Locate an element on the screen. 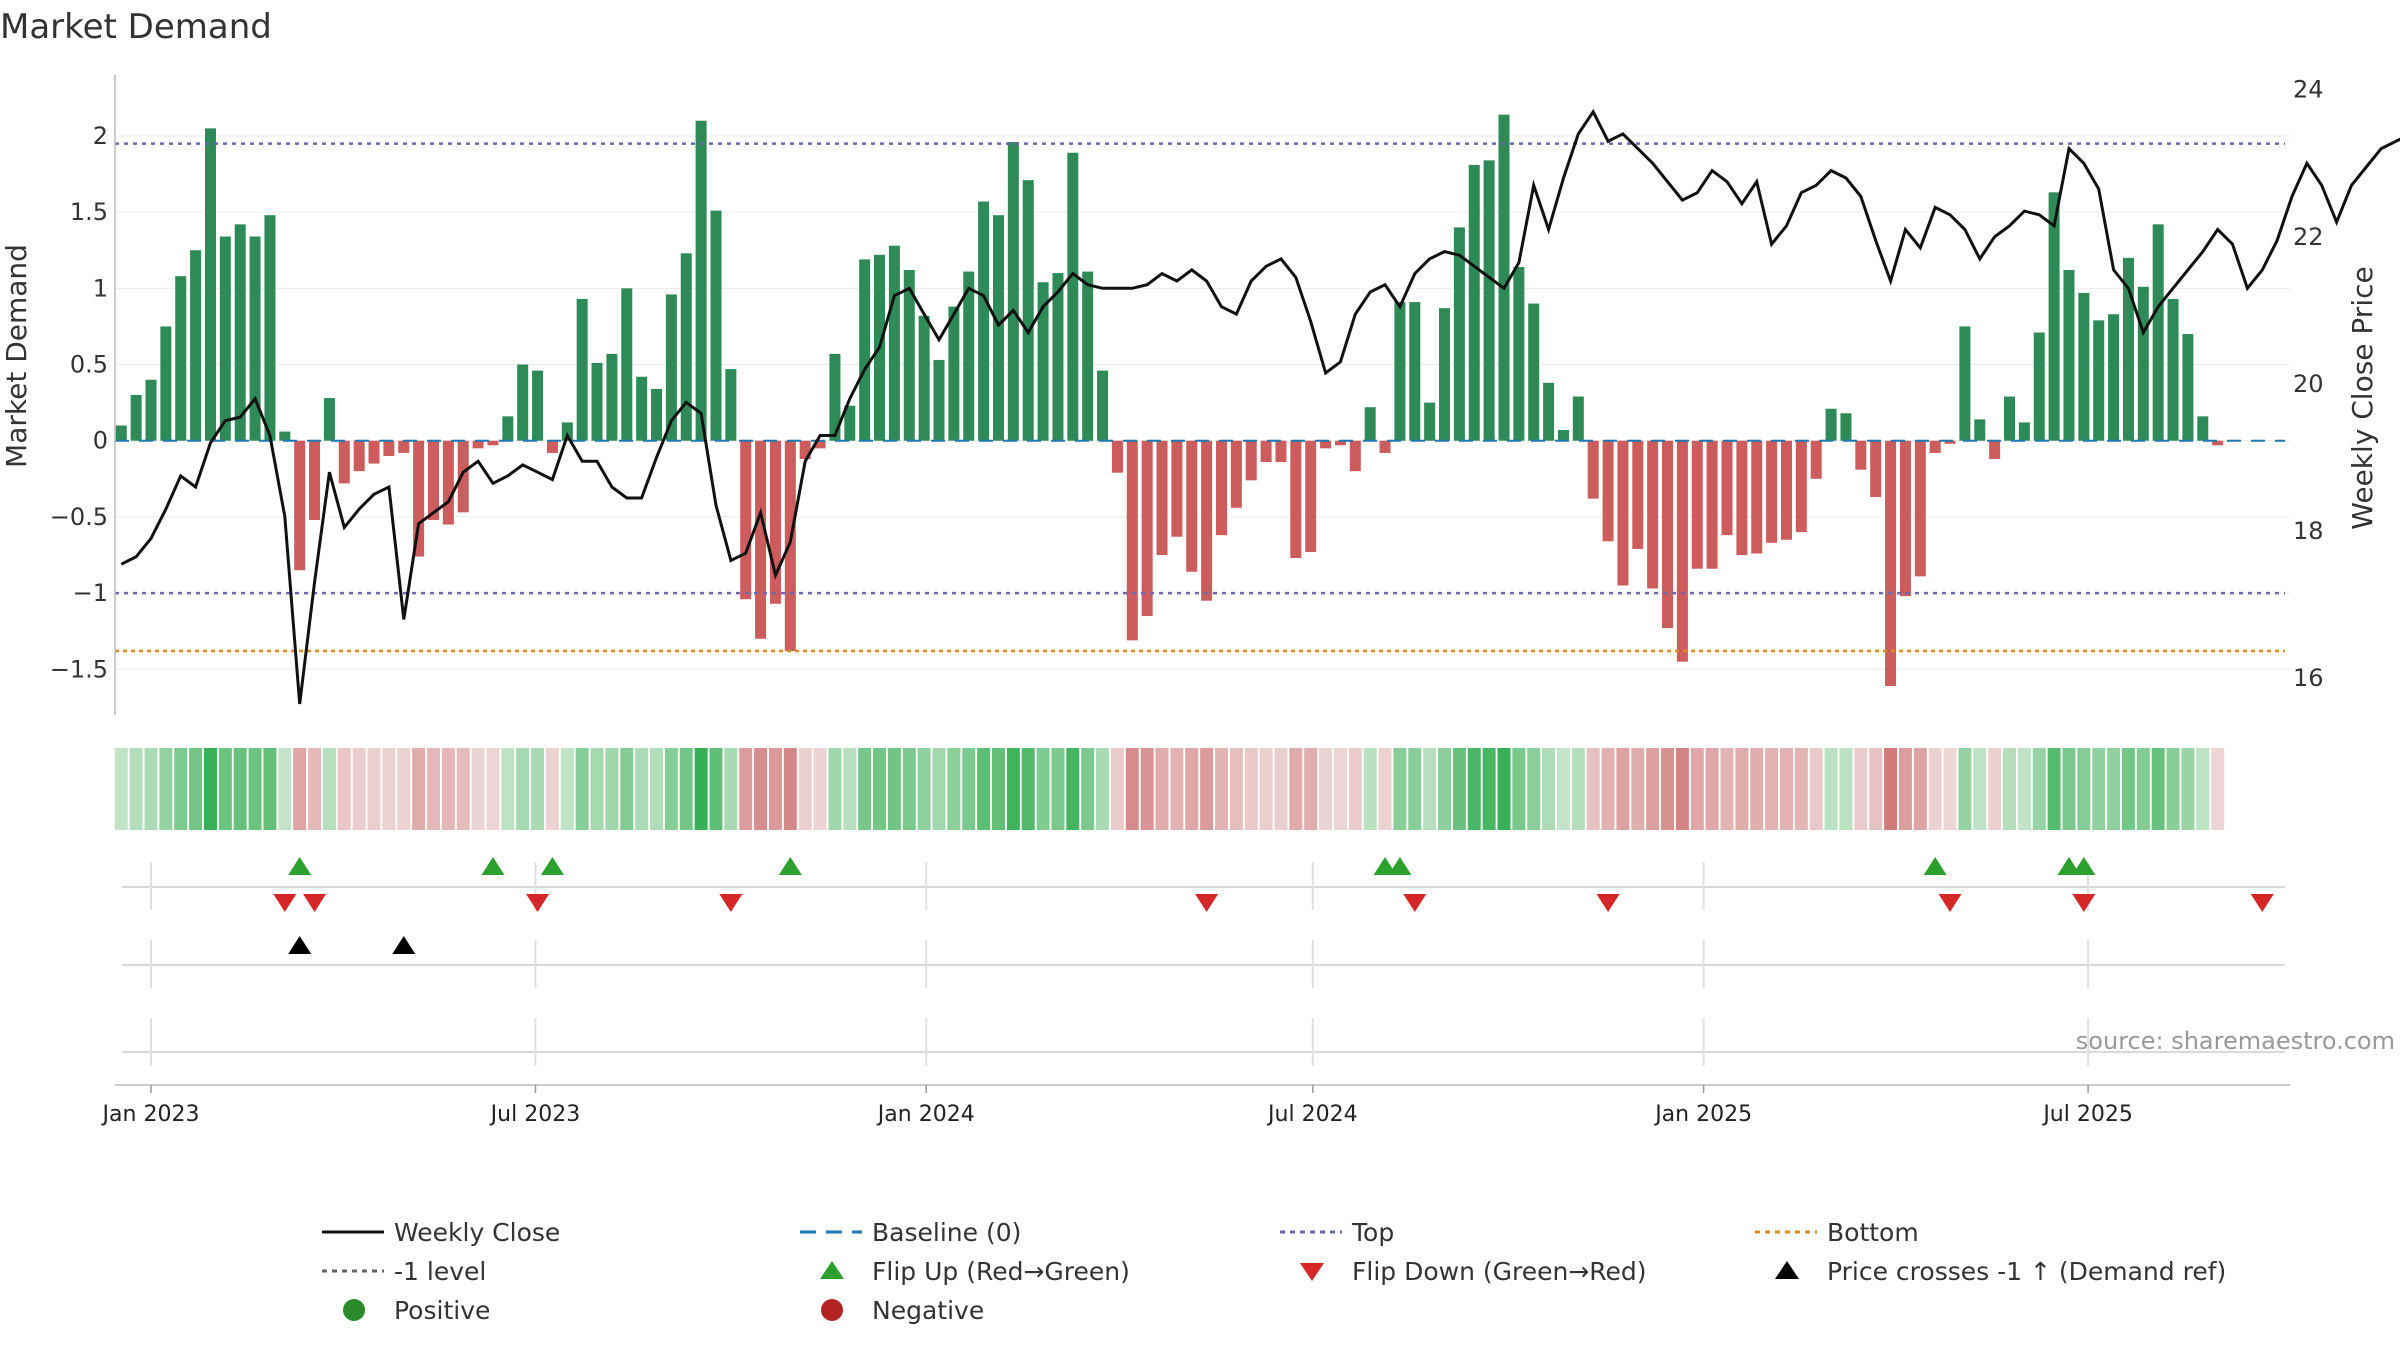  legend-item: Top is located at coordinates (1337, 1232).